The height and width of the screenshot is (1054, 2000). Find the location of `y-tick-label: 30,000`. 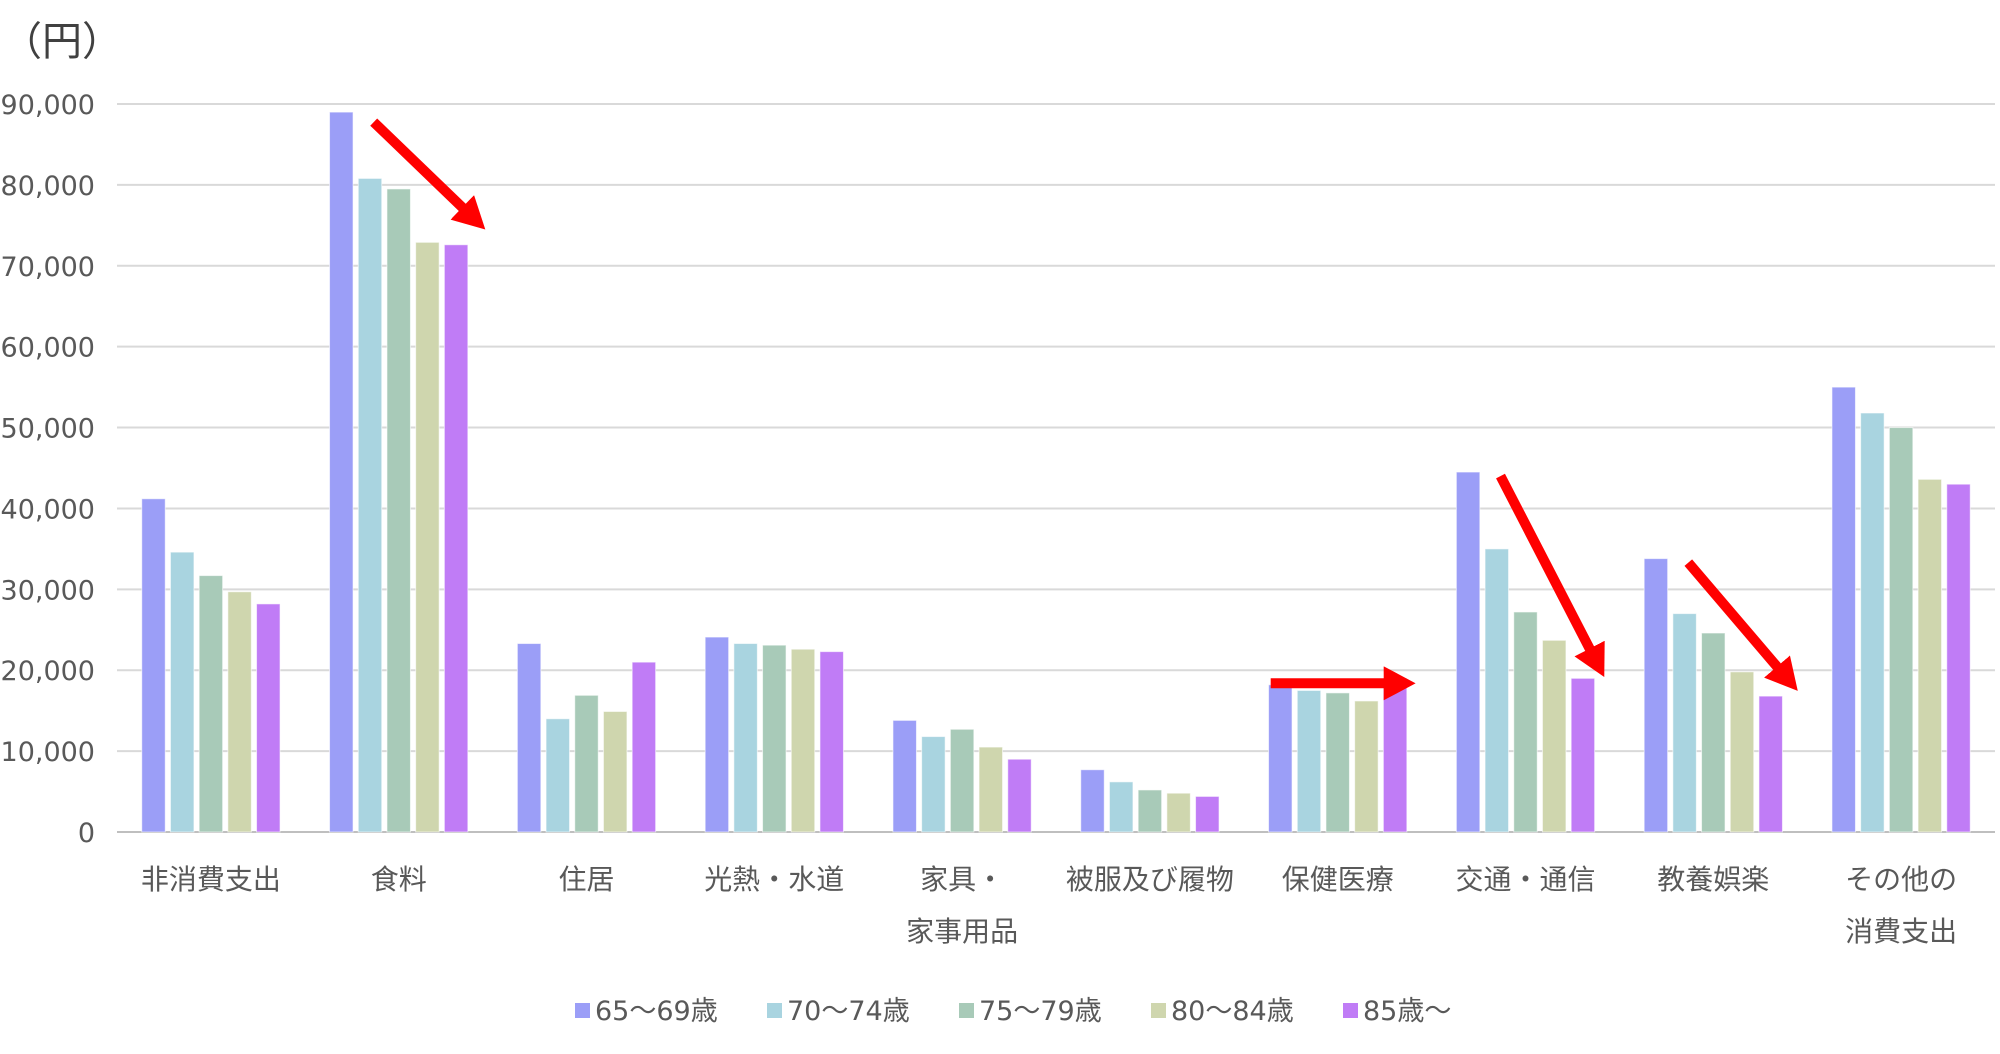

y-tick-label: 30,000 is located at coordinates (48, 590).